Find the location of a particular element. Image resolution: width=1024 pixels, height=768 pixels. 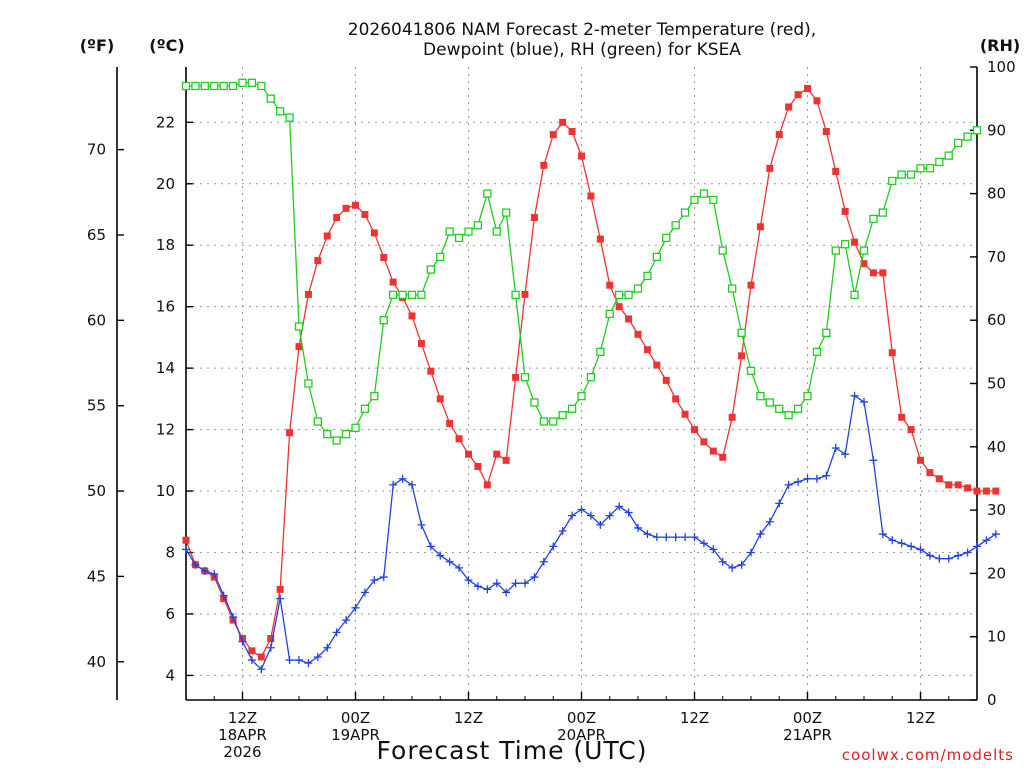

rh-tick-label: 90 is located at coordinates (996, 130).